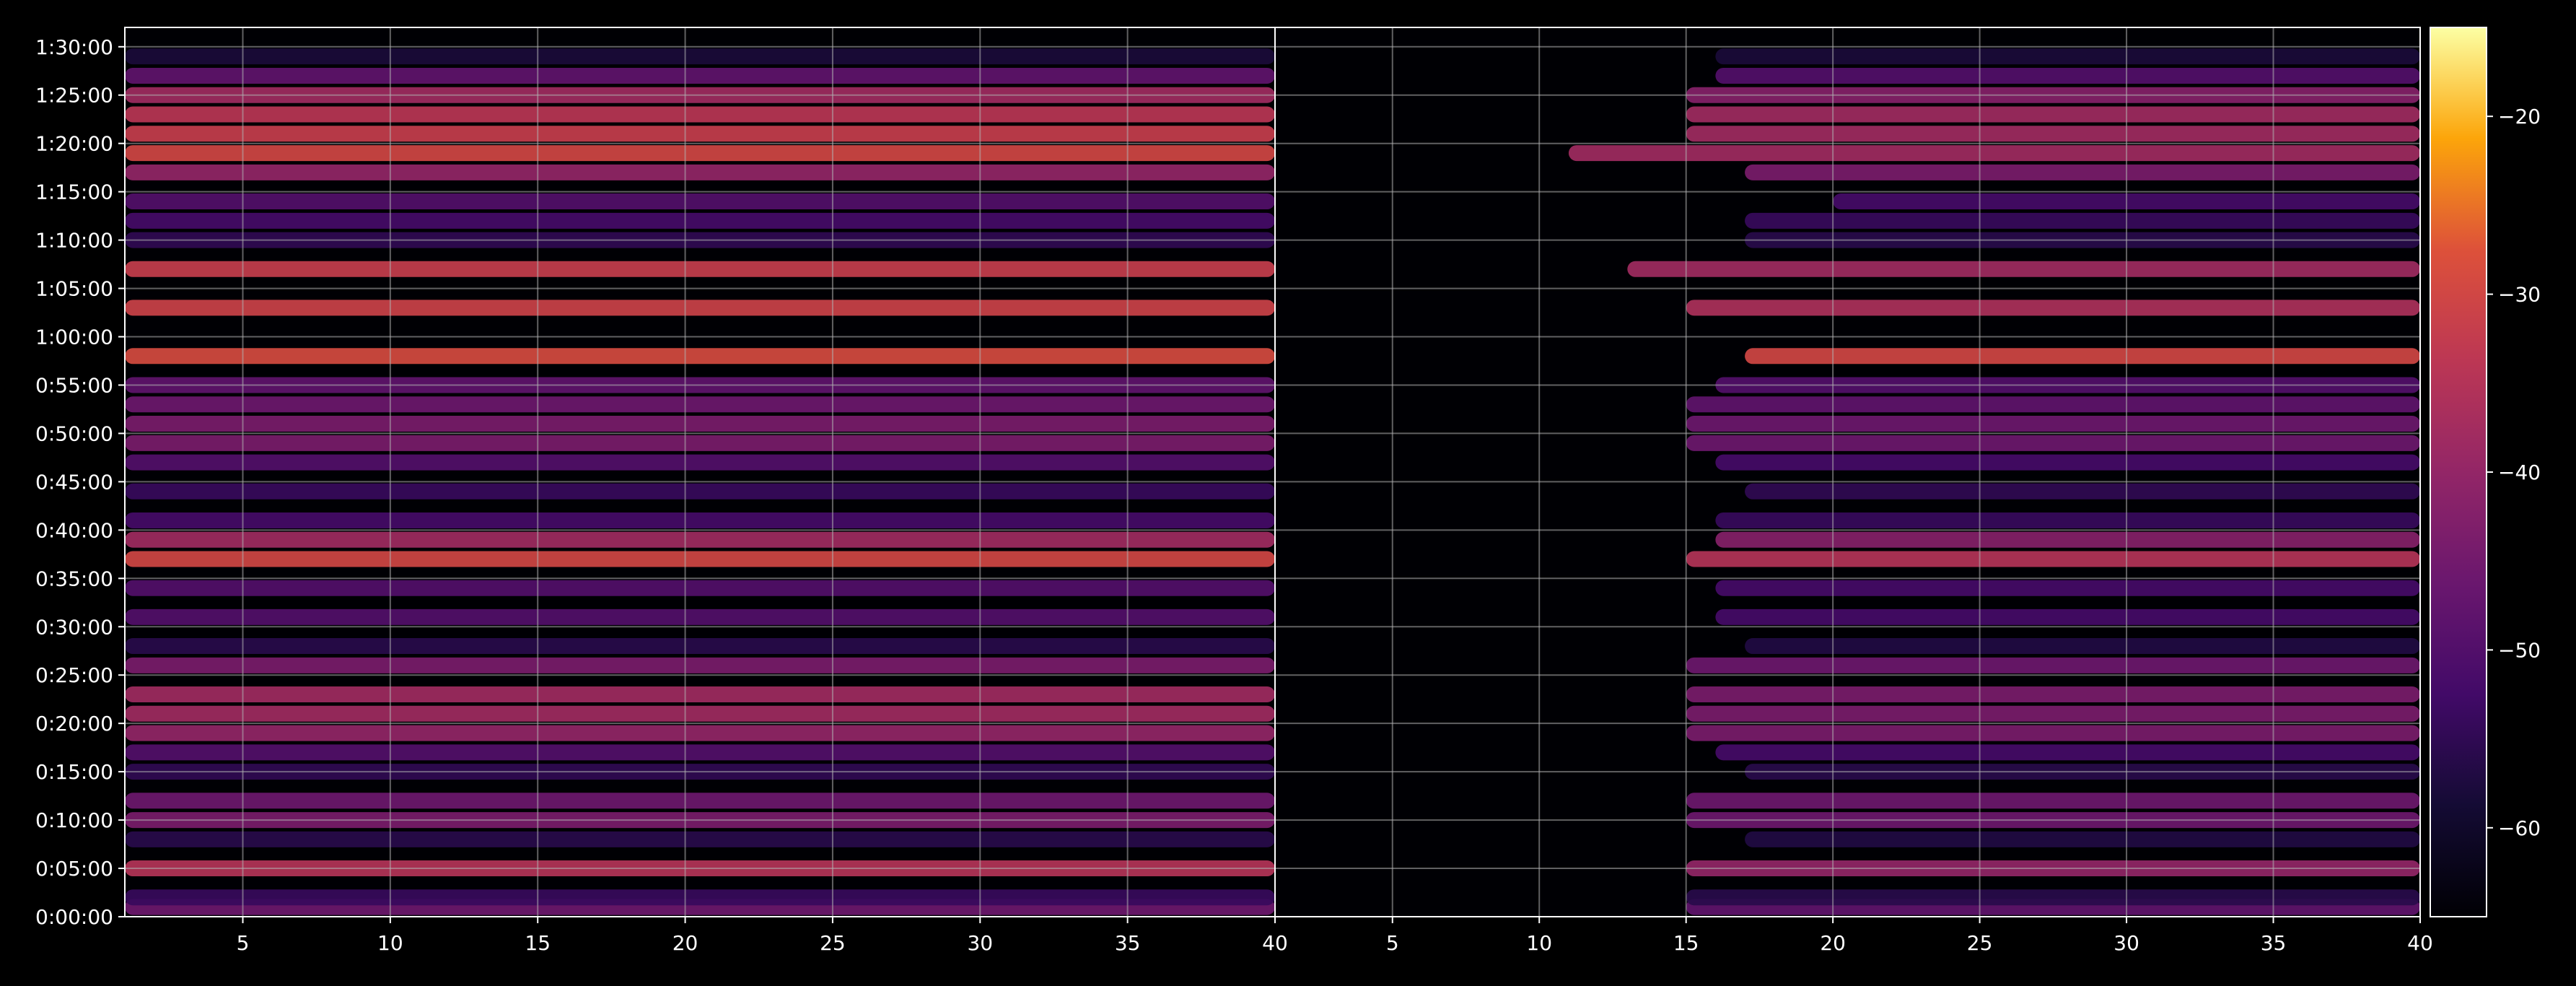 This screenshot has width=2576, height=986. What do you see at coordinates (74, 869) in the screenshot?
I see `y-tick-label: 0:05:00` at bounding box center [74, 869].